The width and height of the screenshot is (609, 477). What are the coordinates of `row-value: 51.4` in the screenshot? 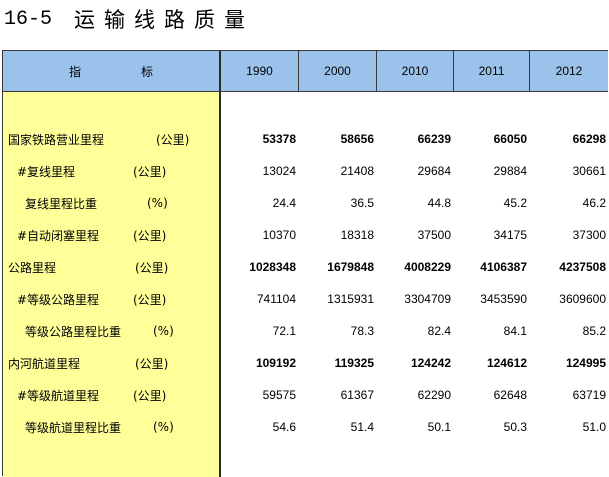 It's located at (362, 427).